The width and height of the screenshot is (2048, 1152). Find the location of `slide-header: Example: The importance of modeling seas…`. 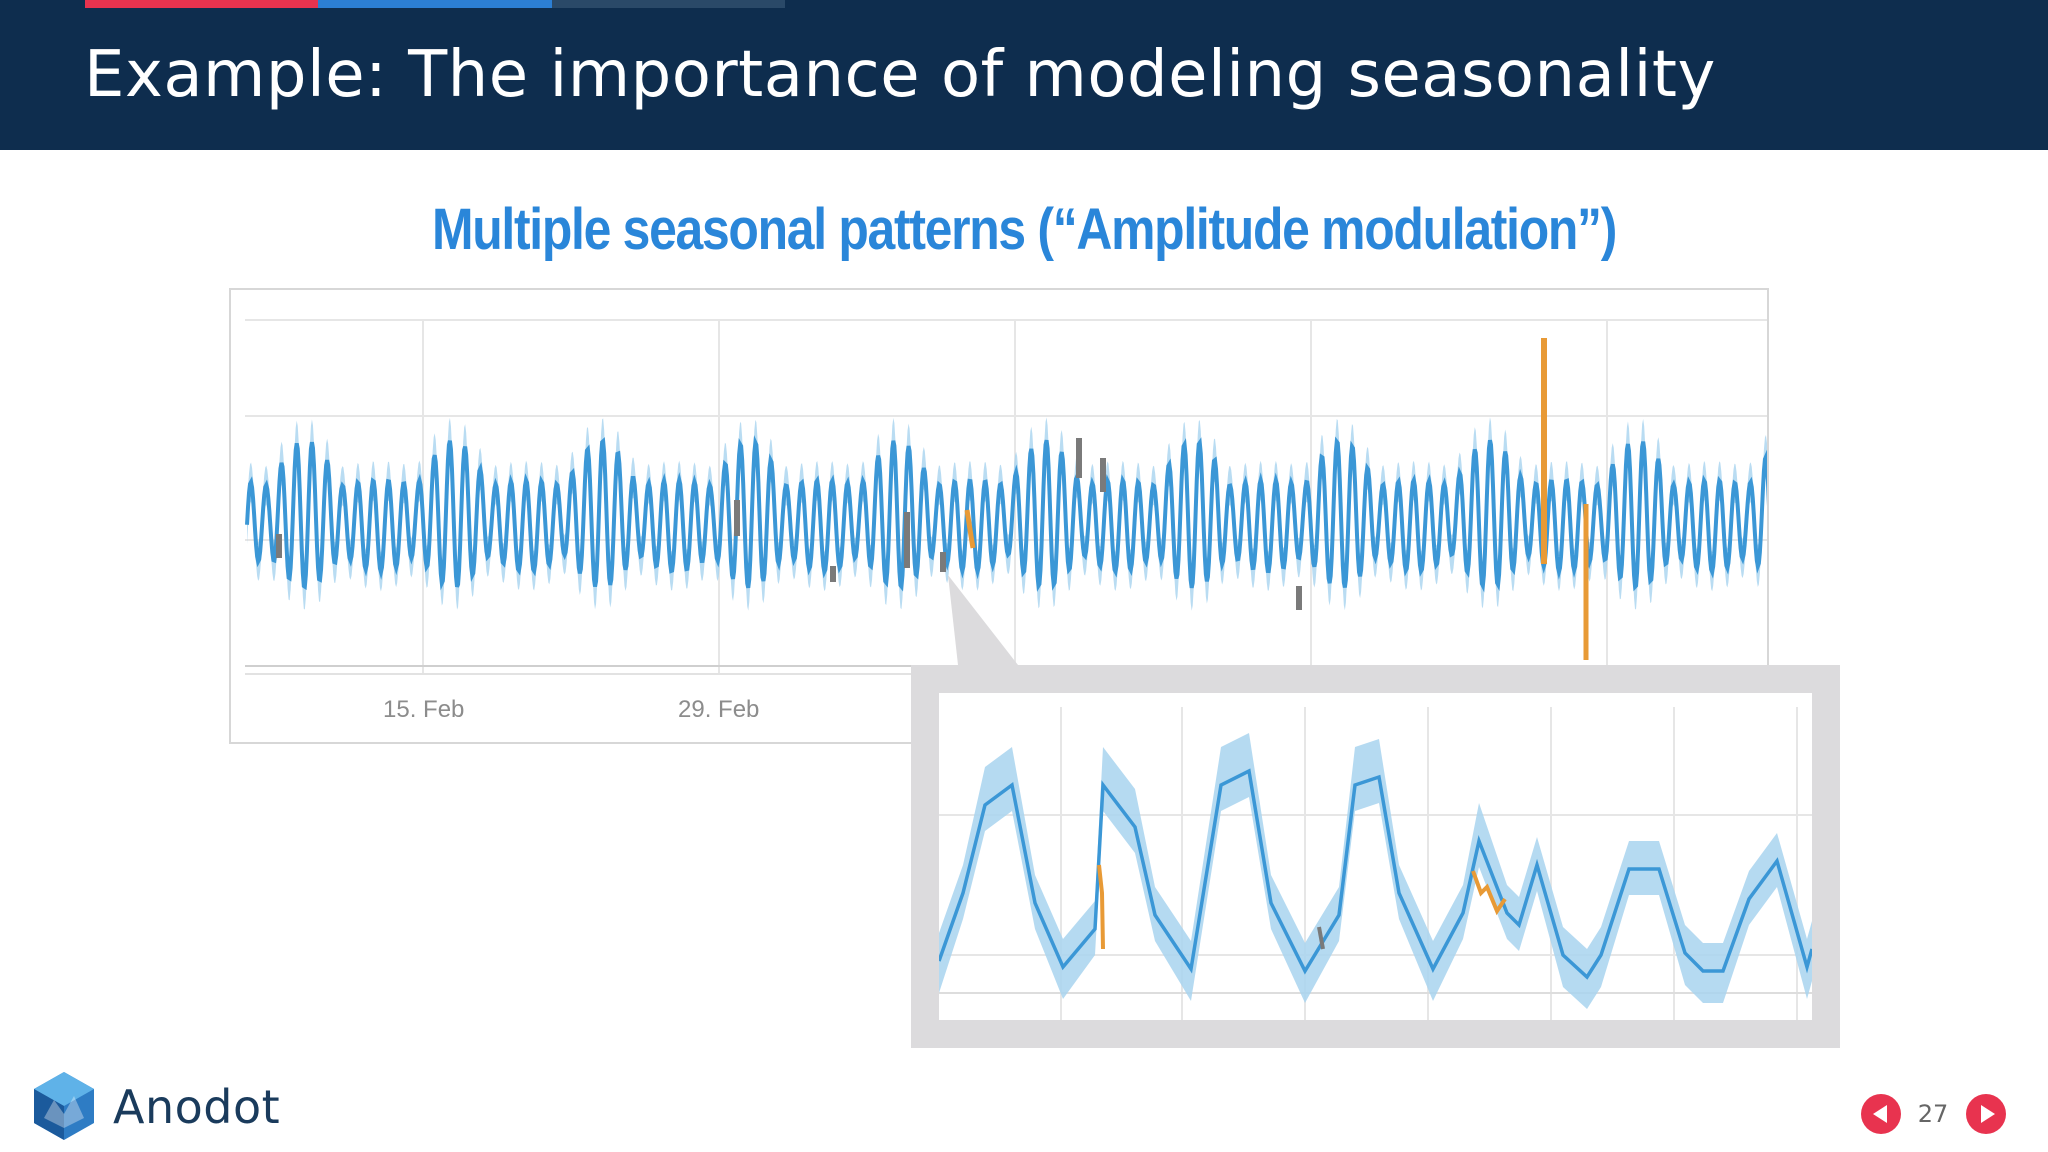

slide-header: Example: The importance of modeling seas… is located at coordinates (1024, 75).